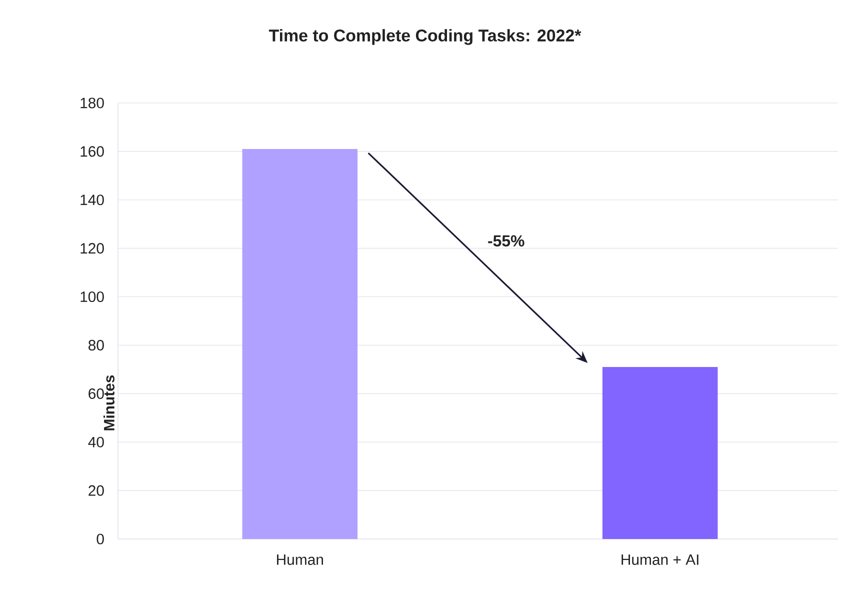 This screenshot has height=610, width=850. I want to click on y-tick-label: 0, so click(100, 539).